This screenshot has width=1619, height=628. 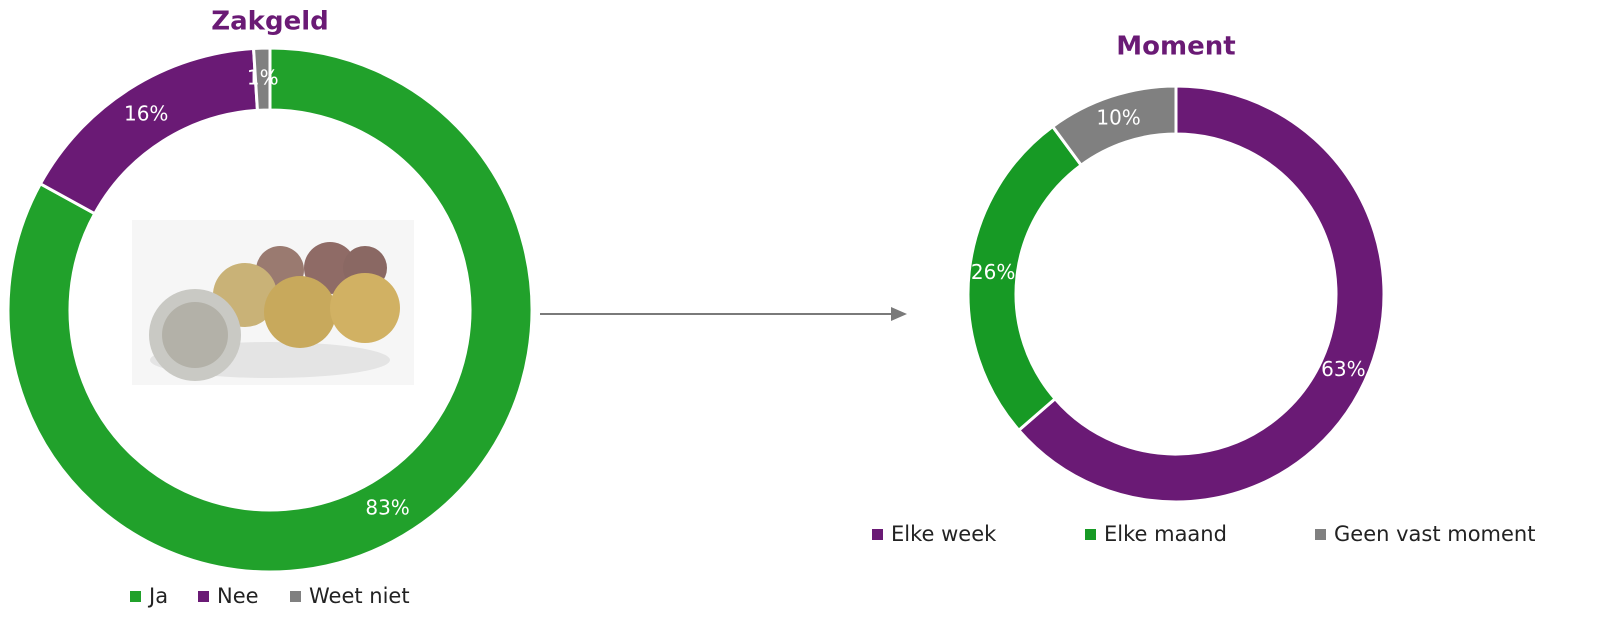 What do you see at coordinates (1165, 534) in the screenshot?
I see `legend-label: Elke maand` at bounding box center [1165, 534].